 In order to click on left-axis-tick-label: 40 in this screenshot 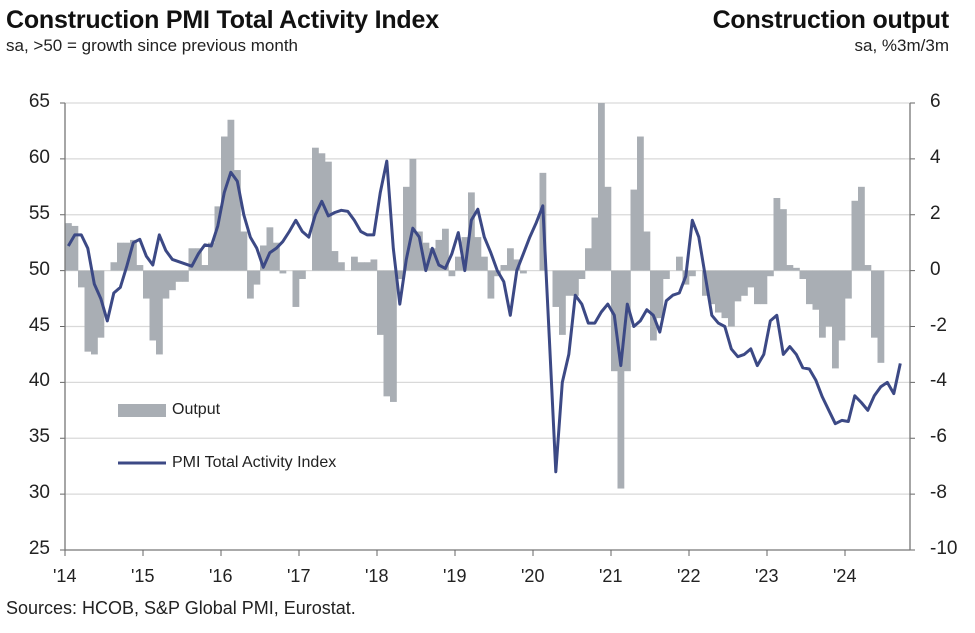, I will do `click(39, 381)`.